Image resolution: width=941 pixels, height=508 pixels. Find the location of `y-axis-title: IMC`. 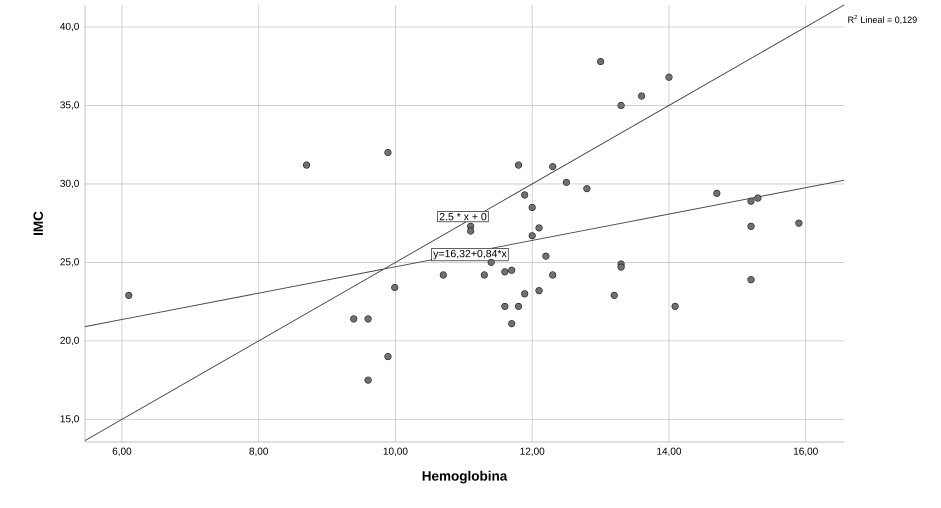

y-axis-title: IMC is located at coordinates (38, 223).